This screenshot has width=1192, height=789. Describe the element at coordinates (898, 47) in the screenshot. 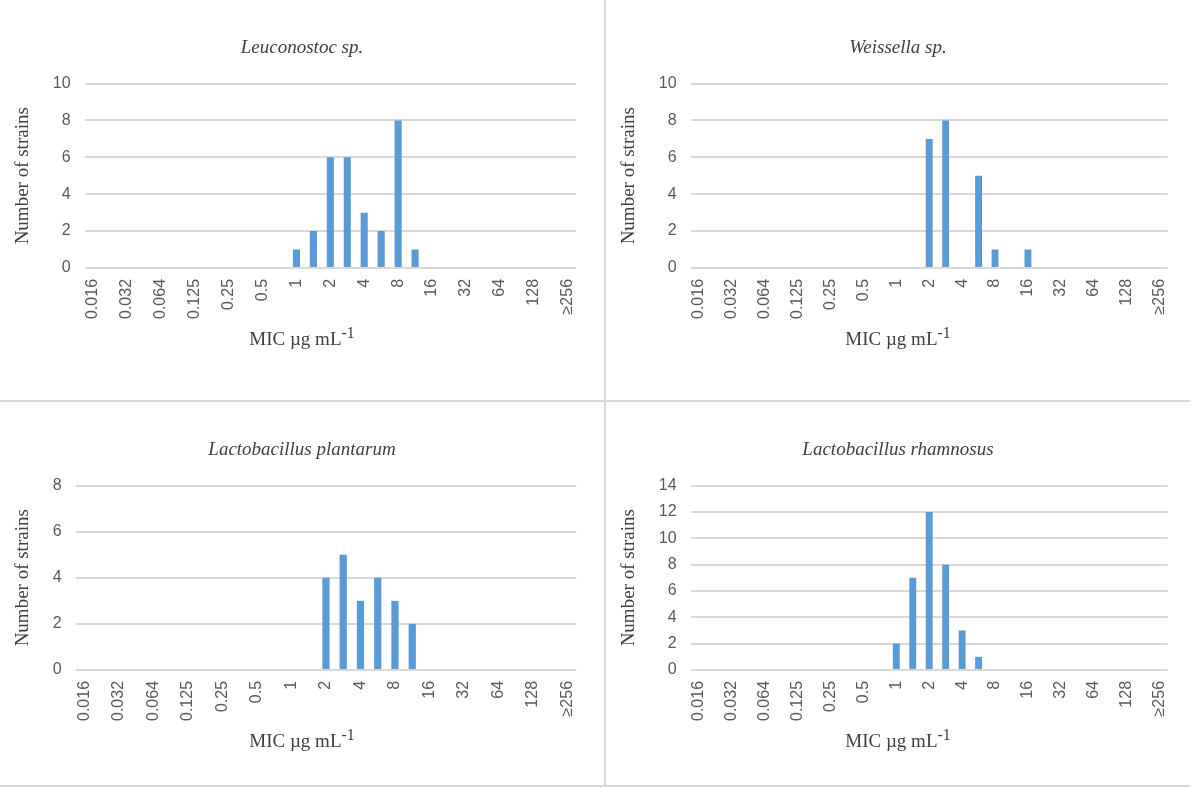

I see `chart-title: Weissella sp.` at that location.